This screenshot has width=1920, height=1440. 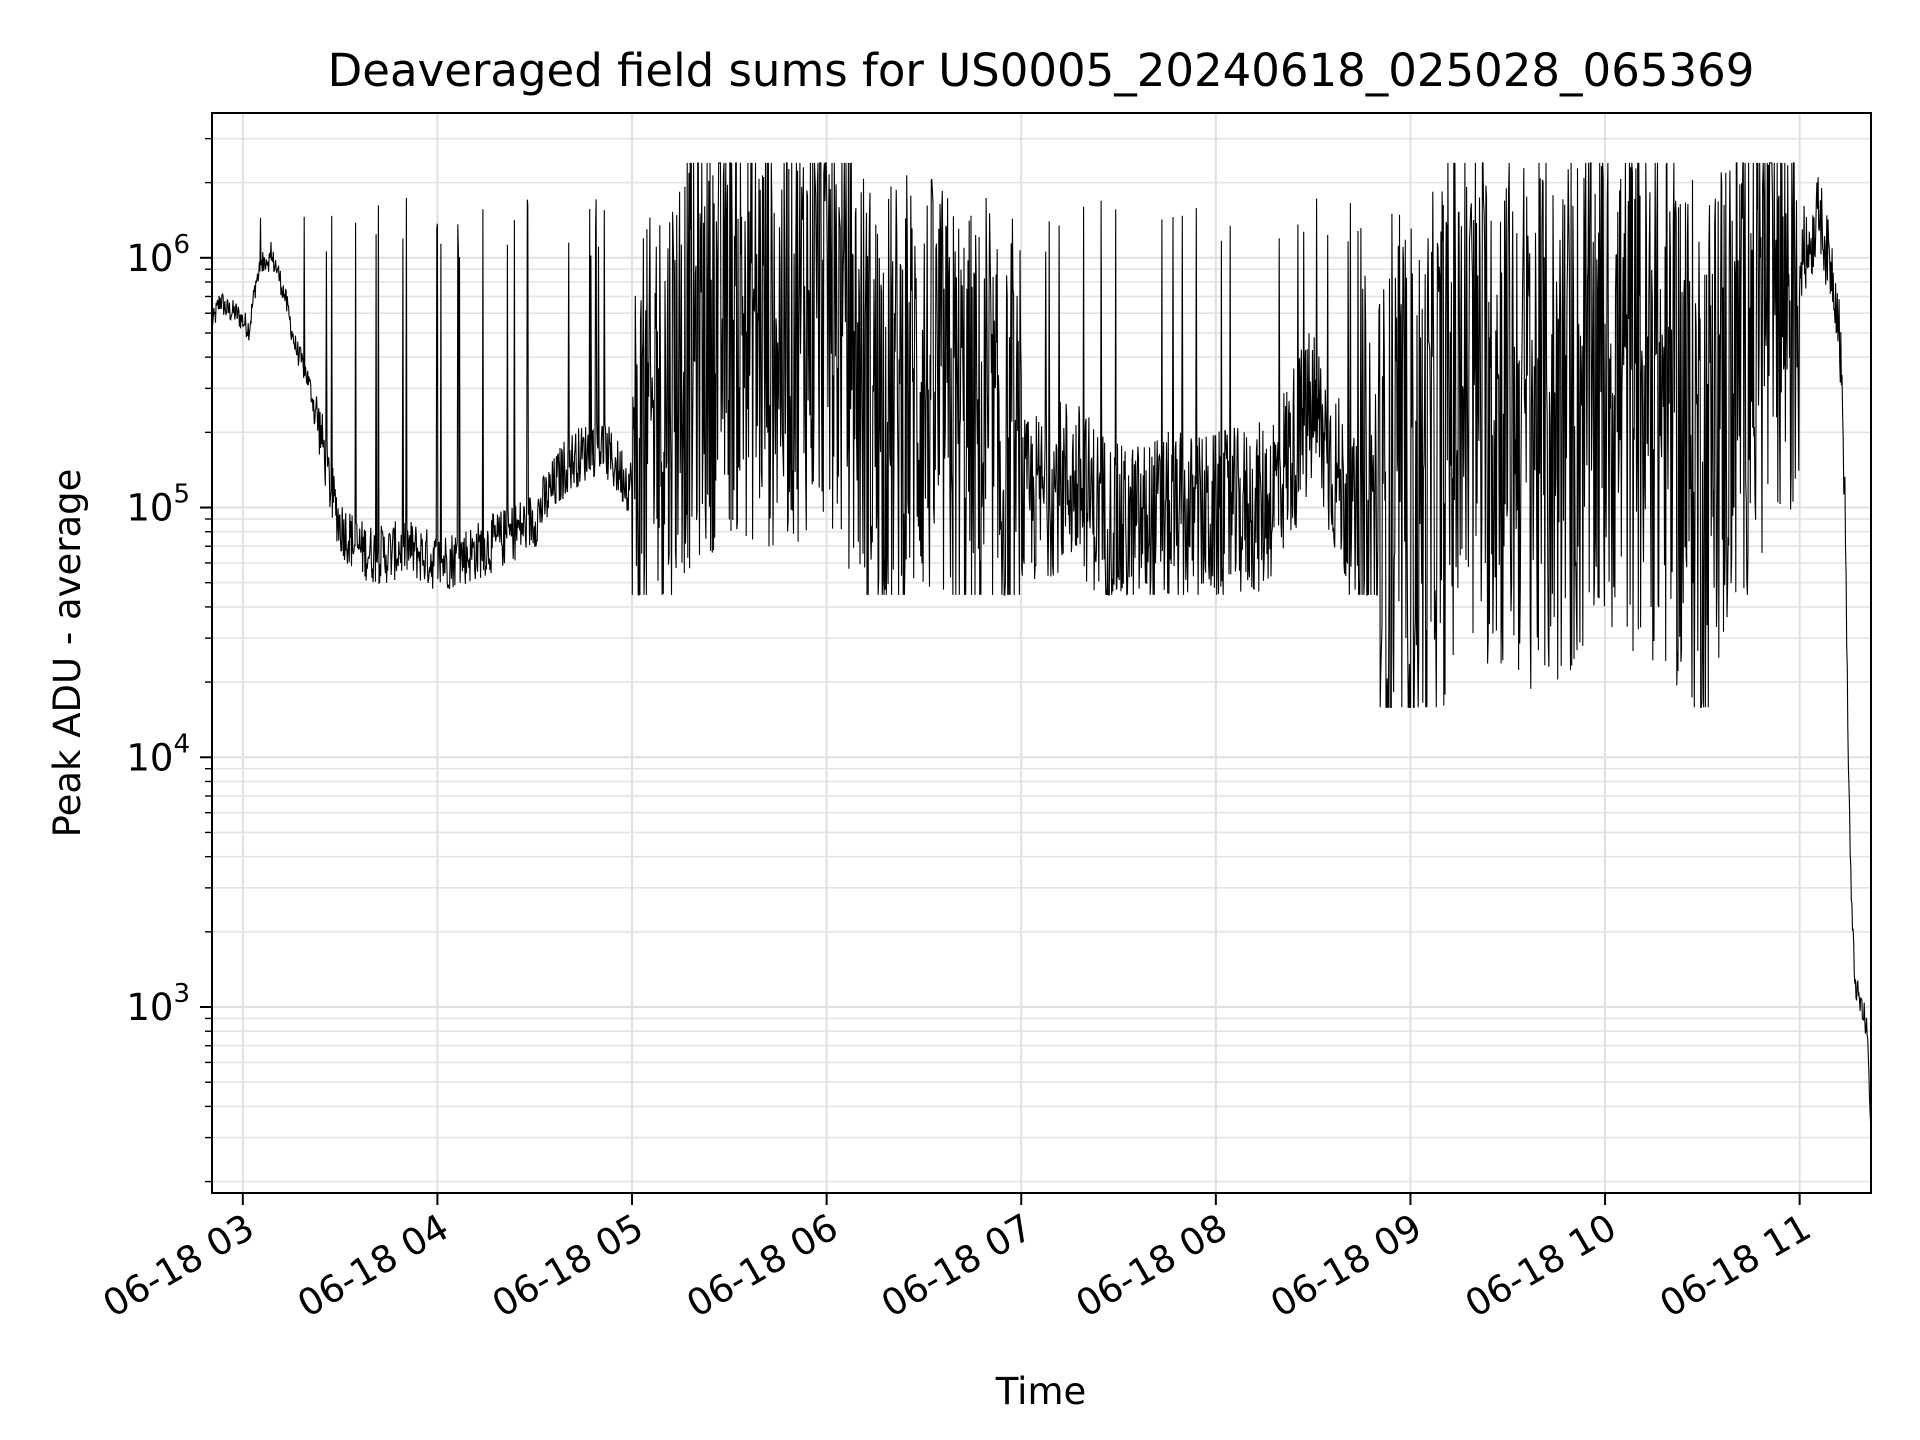 I want to click on x-axis-label: Time, so click(x=1041, y=1391).